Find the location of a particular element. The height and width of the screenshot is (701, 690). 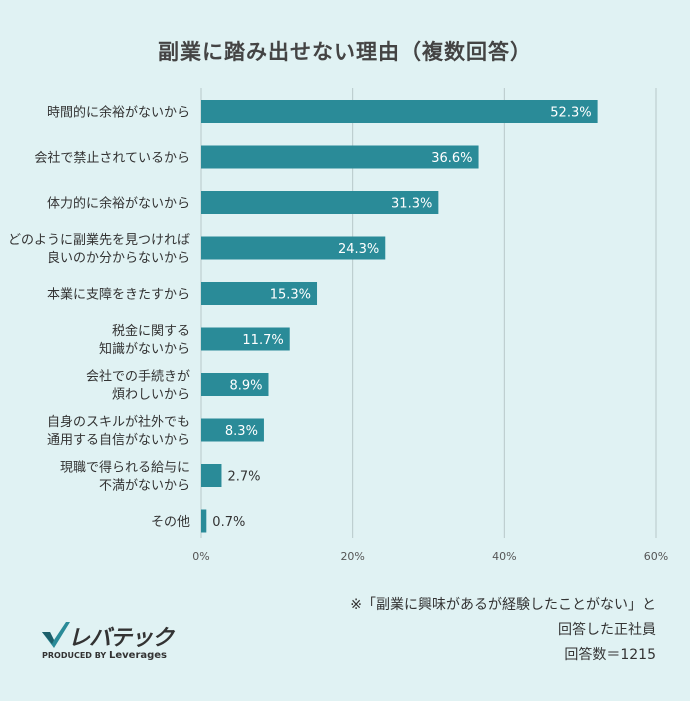

category-label: 体力的に余裕がないから is located at coordinates (118, 204).